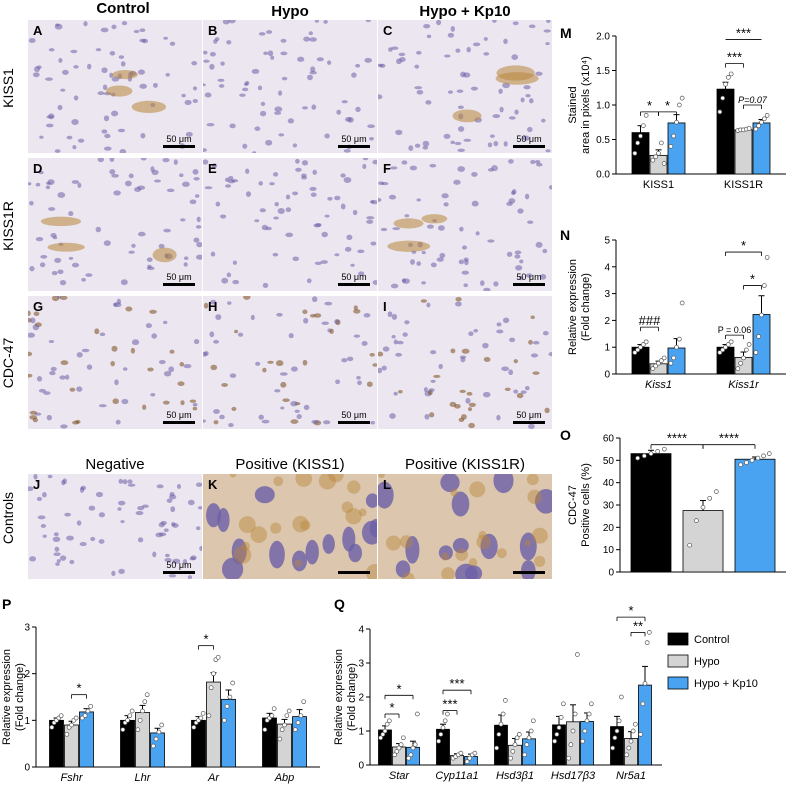  I want to click on y-tick-label: 5, so click(607, 241).